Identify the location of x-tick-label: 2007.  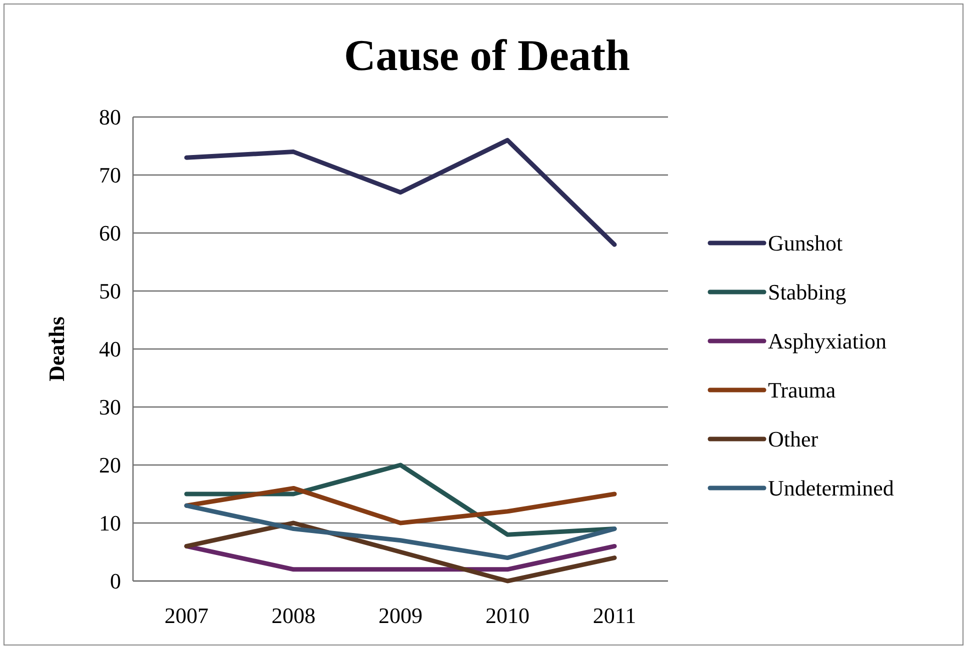
(186, 615).